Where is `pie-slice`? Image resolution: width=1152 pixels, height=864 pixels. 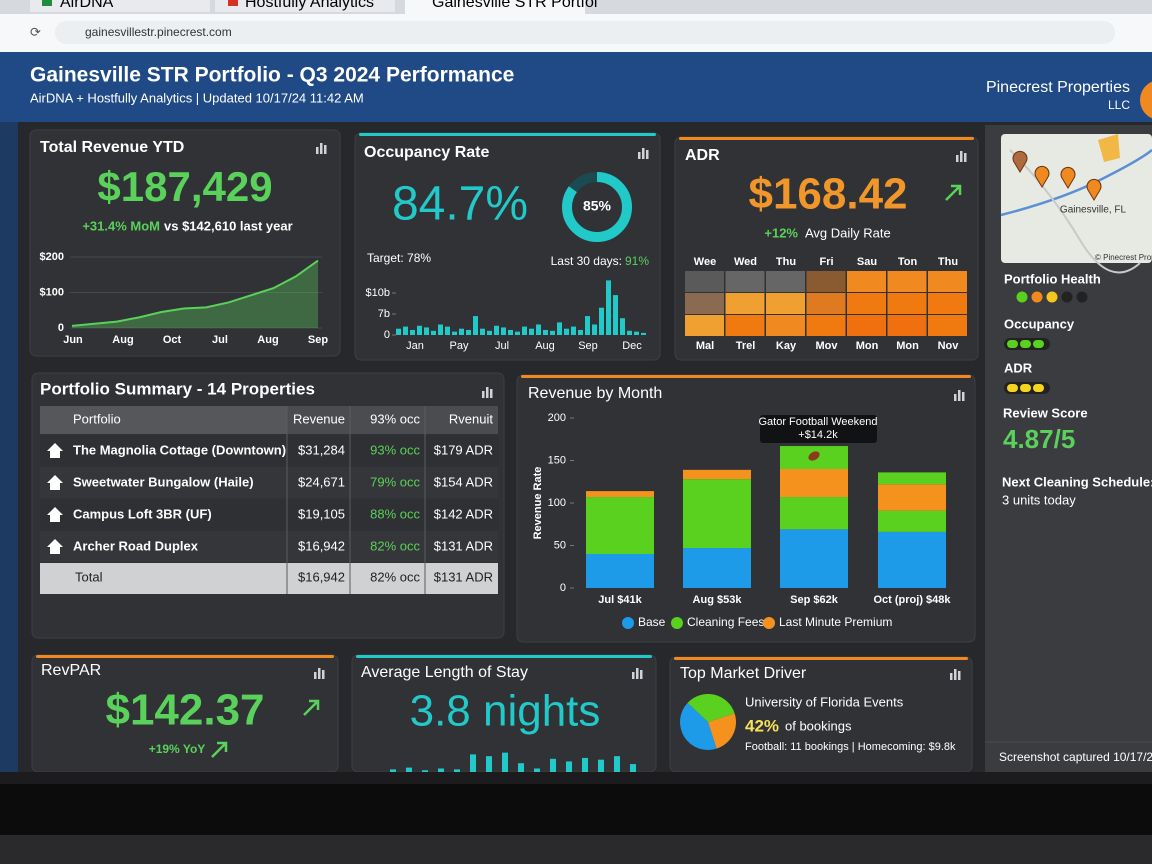 pie-slice is located at coordinates (722, 731).